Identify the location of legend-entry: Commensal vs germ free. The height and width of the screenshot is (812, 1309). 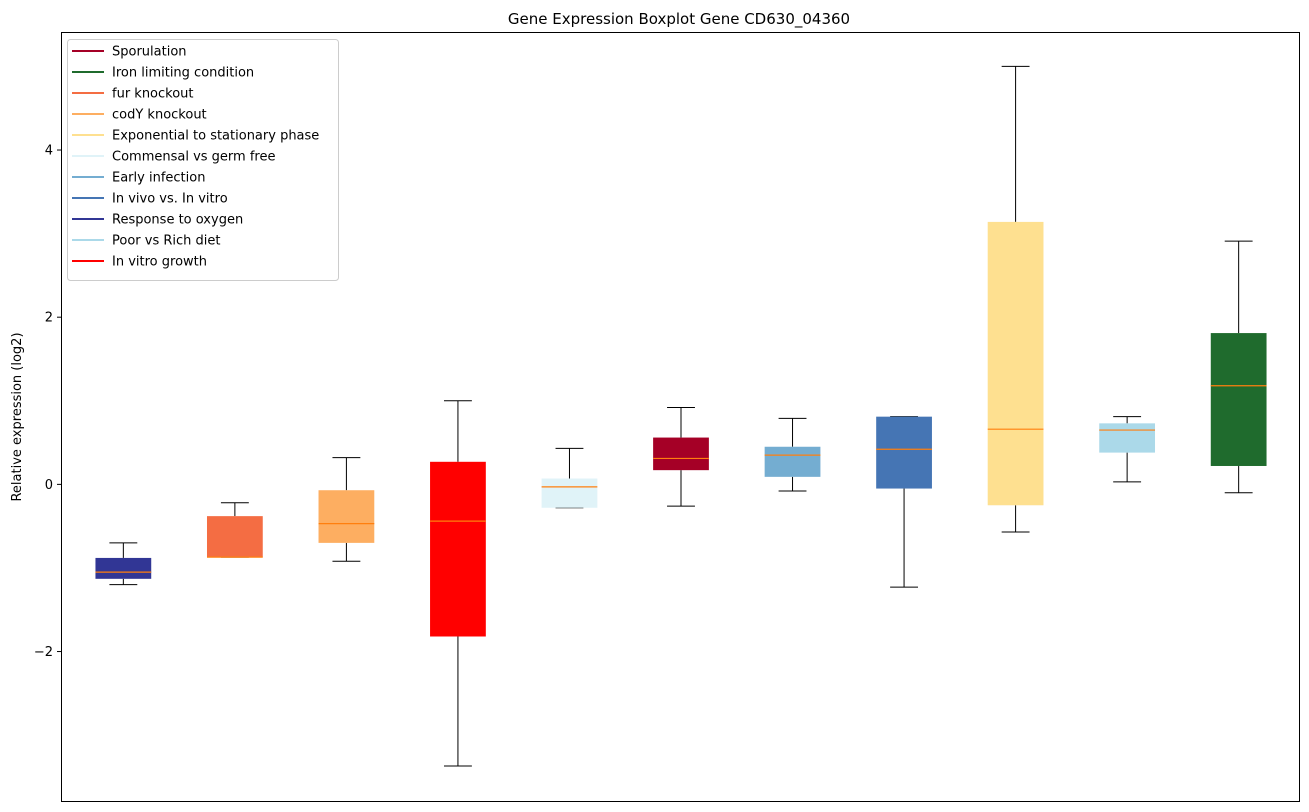
(173, 157).